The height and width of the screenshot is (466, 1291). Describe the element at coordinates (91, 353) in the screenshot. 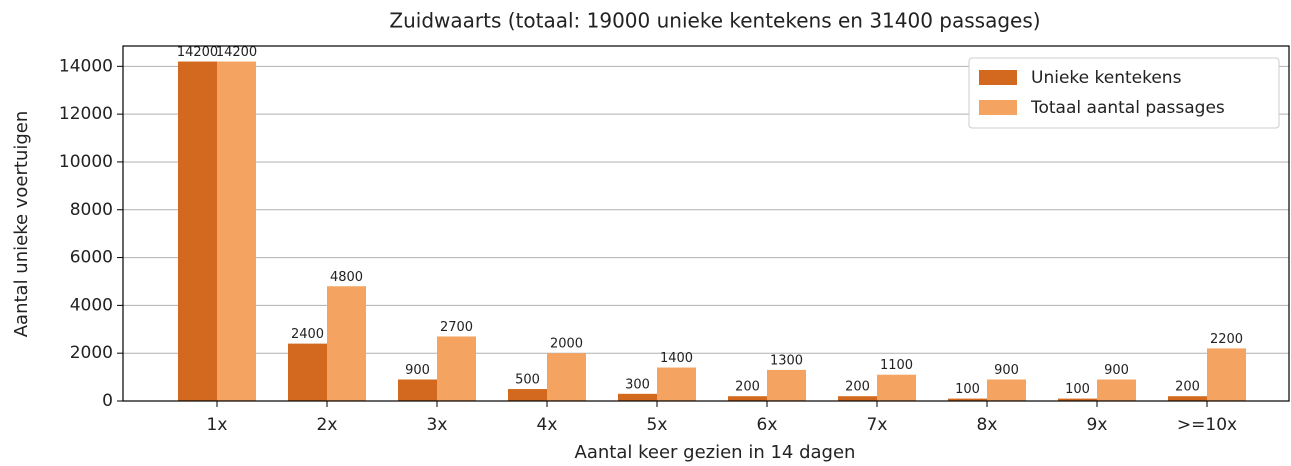

I see `y-tick-label: 2000` at that location.